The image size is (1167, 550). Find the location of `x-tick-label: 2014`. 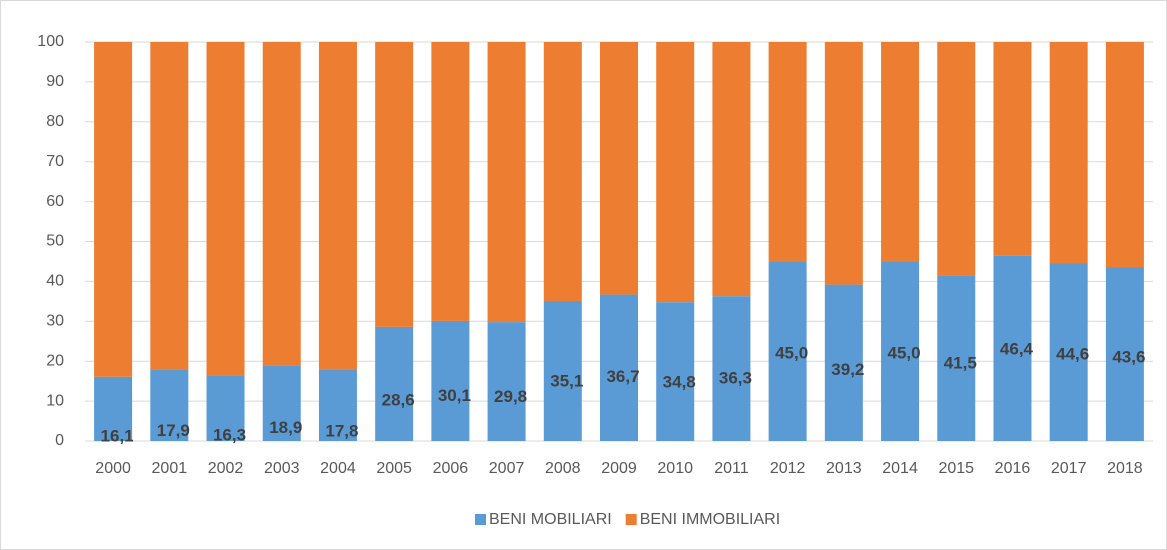

x-tick-label: 2014 is located at coordinates (900, 468).